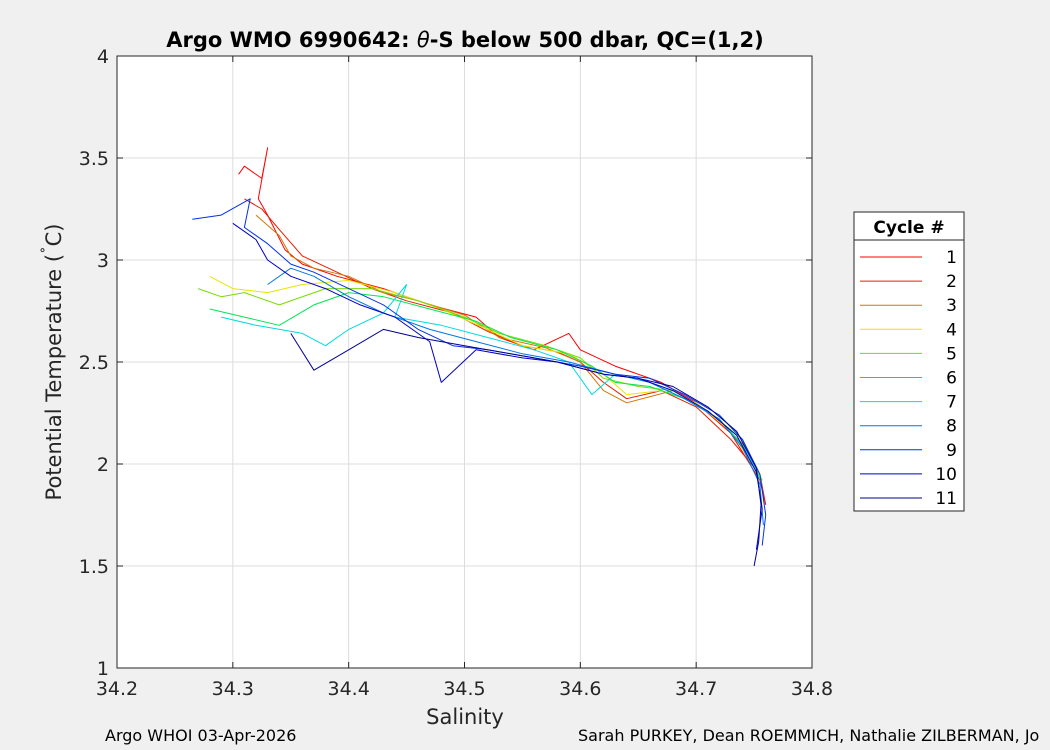 The height and width of the screenshot is (750, 1050). What do you see at coordinates (94, 363) in the screenshot?
I see `y-tick-label: 2.5` at bounding box center [94, 363].